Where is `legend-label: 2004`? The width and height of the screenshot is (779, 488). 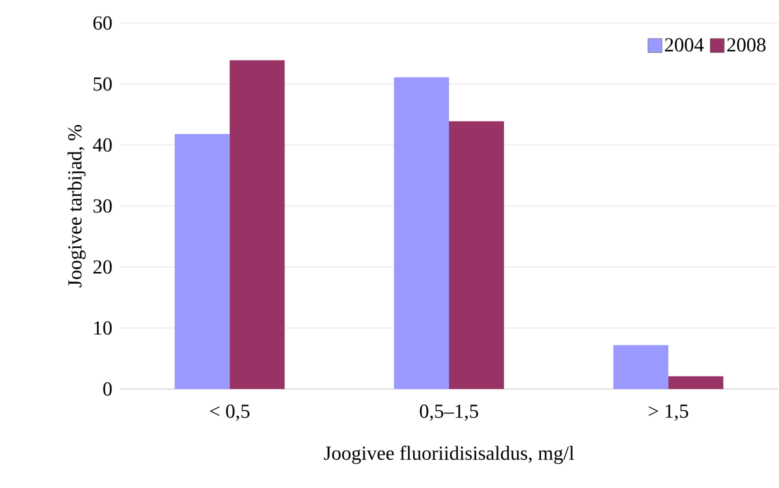
legend-label: 2004 is located at coordinates (684, 45).